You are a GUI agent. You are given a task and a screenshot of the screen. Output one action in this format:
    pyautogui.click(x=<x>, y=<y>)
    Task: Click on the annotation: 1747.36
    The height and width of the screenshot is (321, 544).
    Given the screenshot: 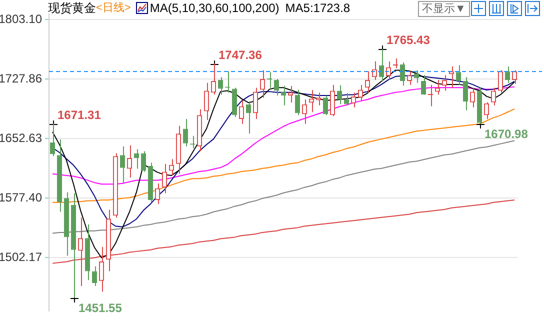 What is the action you would take?
    pyautogui.click(x=240, y=55)
    